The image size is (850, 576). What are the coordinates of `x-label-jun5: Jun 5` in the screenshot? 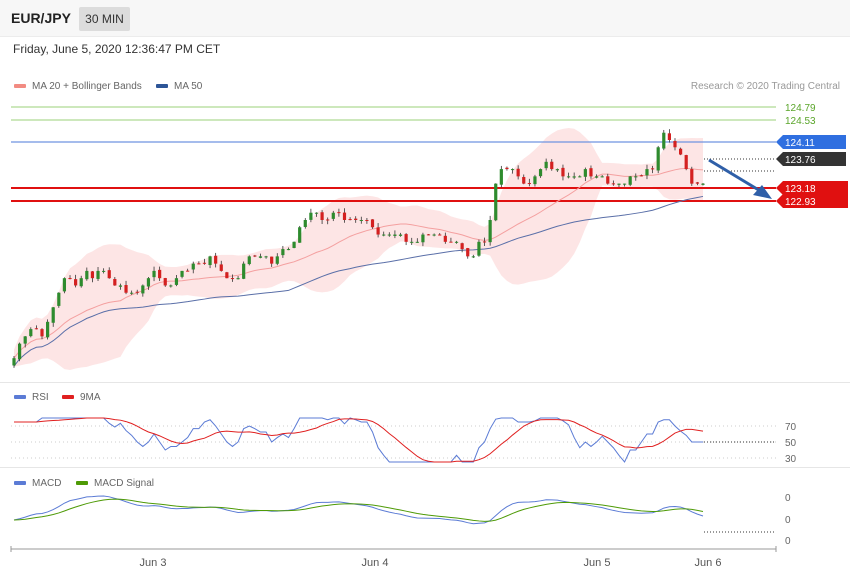 It's located at (597, 563).